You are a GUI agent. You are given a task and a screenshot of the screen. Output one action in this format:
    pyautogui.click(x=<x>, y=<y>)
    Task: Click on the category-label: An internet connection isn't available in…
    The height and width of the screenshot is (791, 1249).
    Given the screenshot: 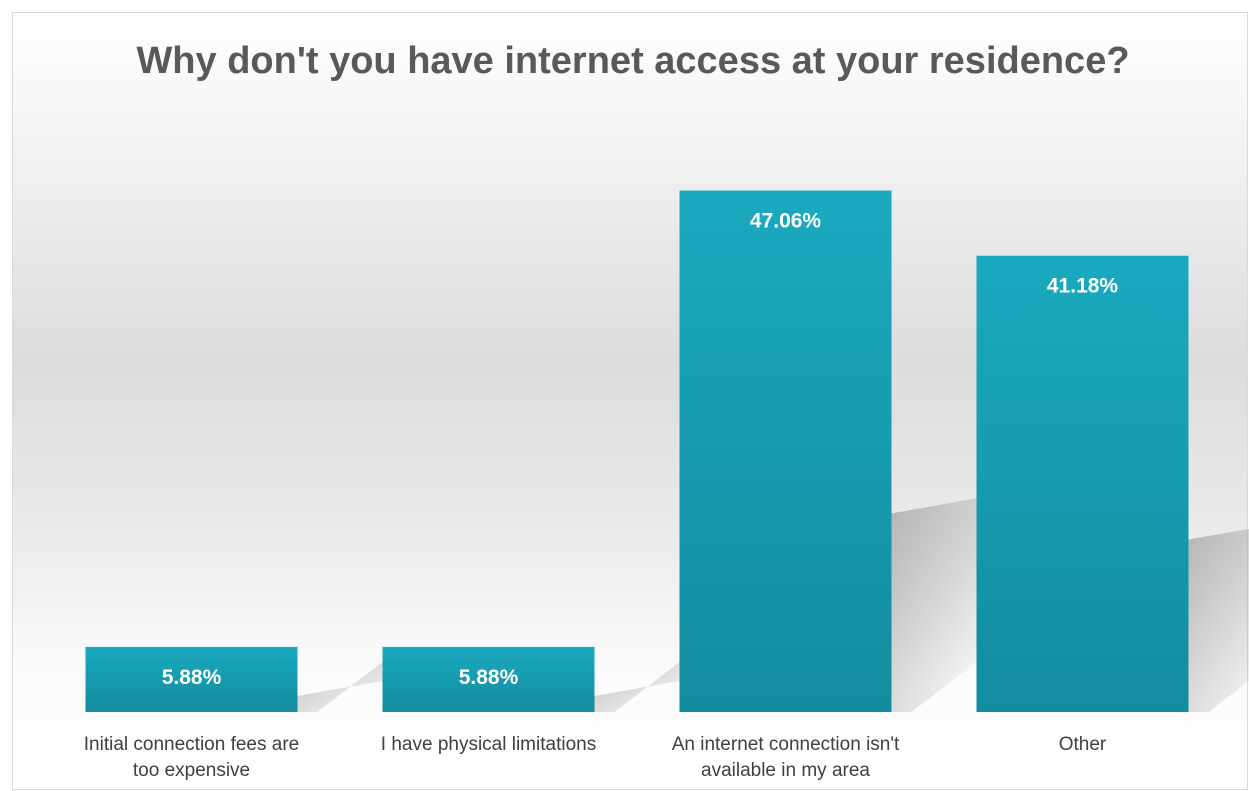 What is the action you would take?
    pyautogui.click(x=786, y=757)
    